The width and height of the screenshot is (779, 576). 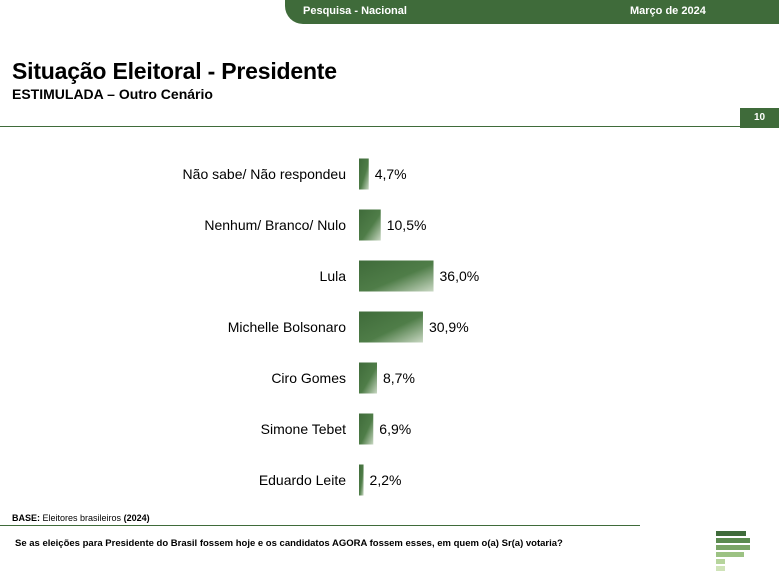 What do you see at coordinates (333, 276) in the screenshot?
I see `category-label: Lula` at bounding box center [333, 276].